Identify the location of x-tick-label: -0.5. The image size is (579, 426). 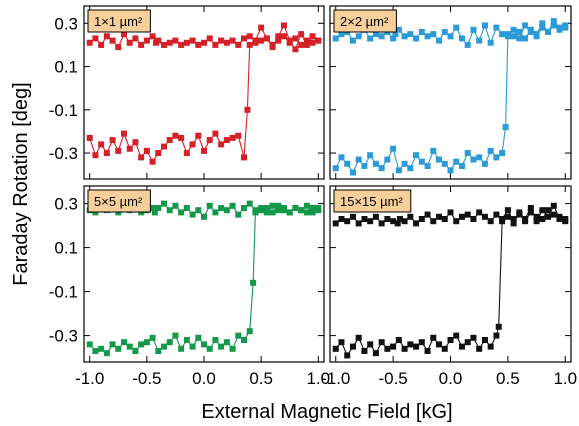
(146, 378).